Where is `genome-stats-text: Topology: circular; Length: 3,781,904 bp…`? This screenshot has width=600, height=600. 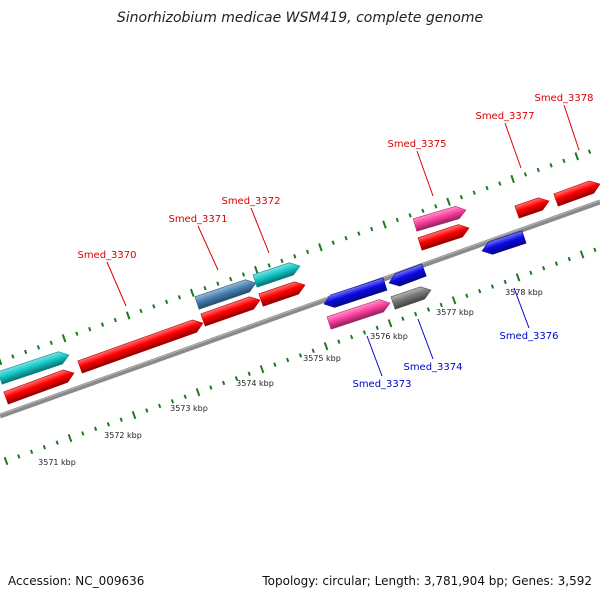 genome-stats-text: Topology: circular; Length: 3,781,904 bp… is located at coordinates (427, 581).